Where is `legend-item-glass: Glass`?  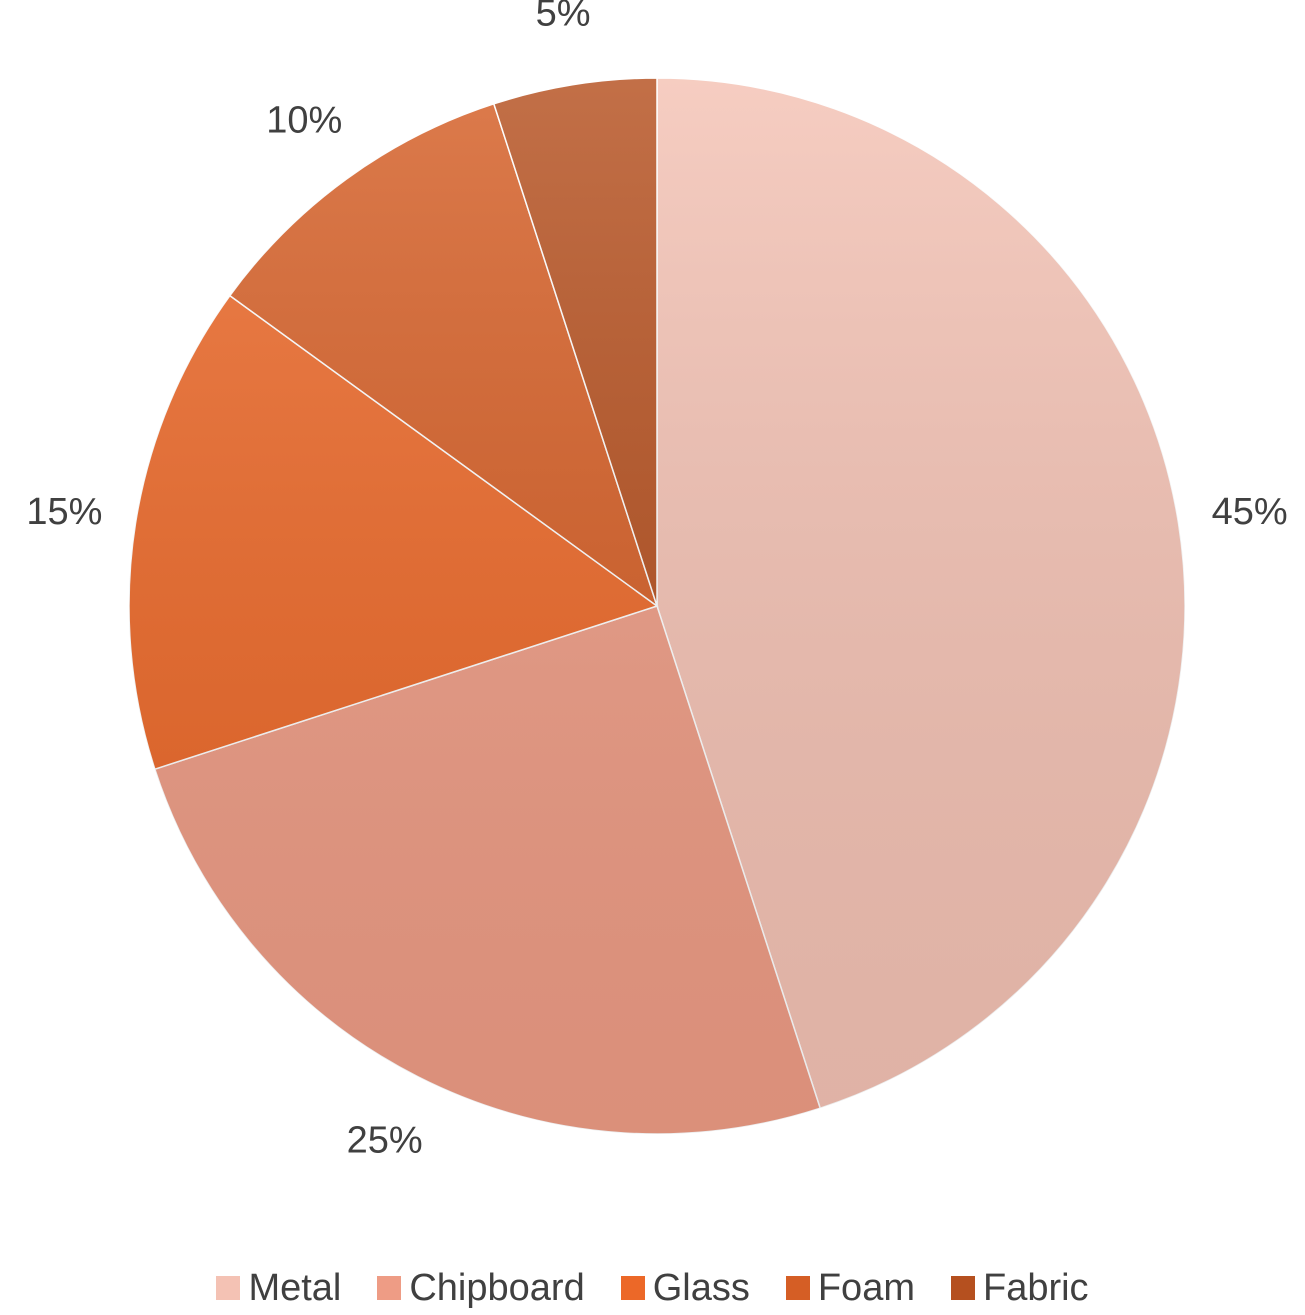 legend-item-glass: Glass is located at coordinates (685, 1288).